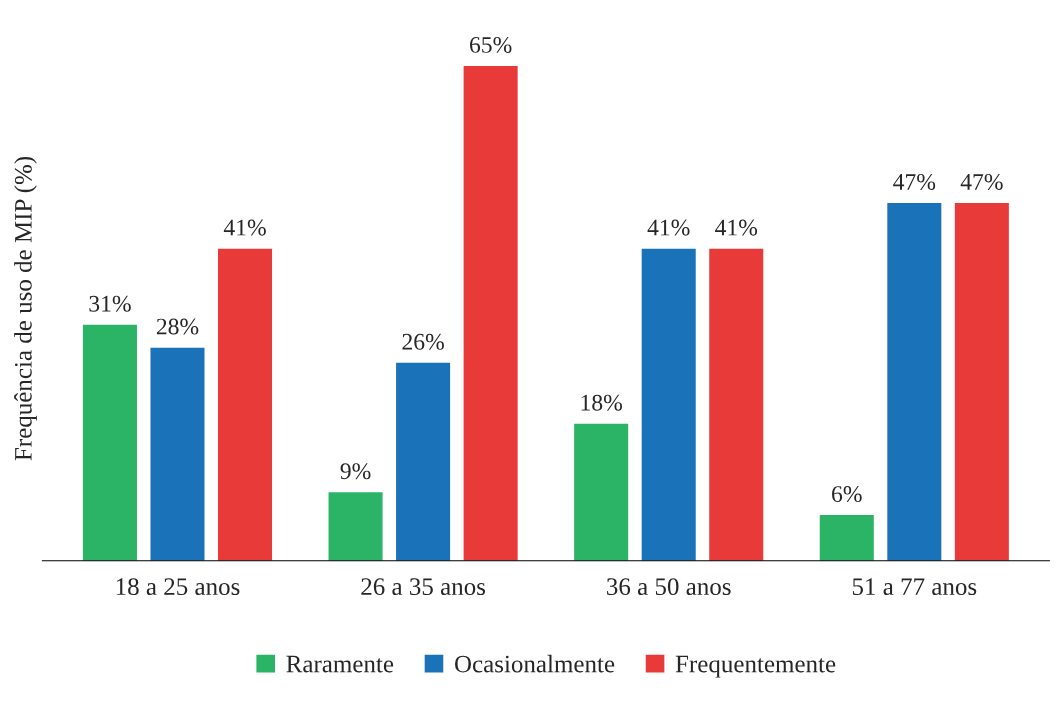 The height and width of the screenshot is (701, 1060). I want to click on data-label: 28%, so click(177, 326).